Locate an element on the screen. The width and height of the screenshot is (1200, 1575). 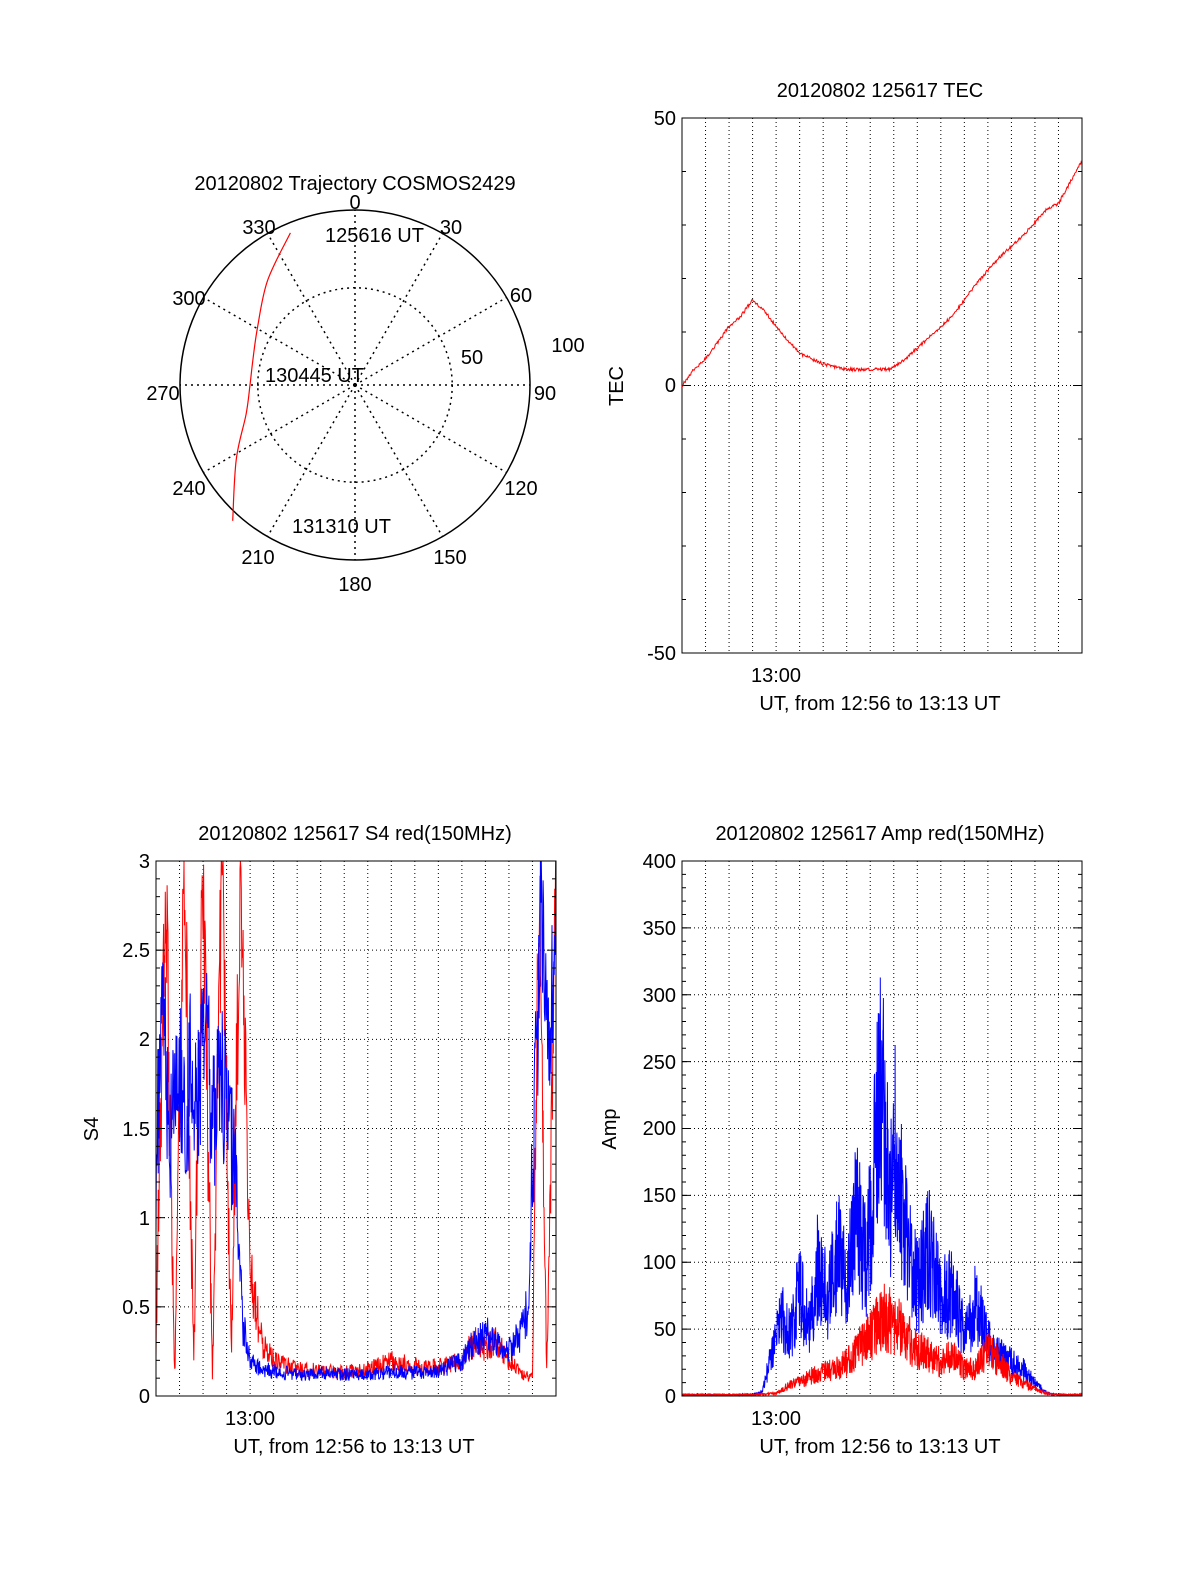
tec-xtick-1300: 13:00 is located at coordinates (776, 676).